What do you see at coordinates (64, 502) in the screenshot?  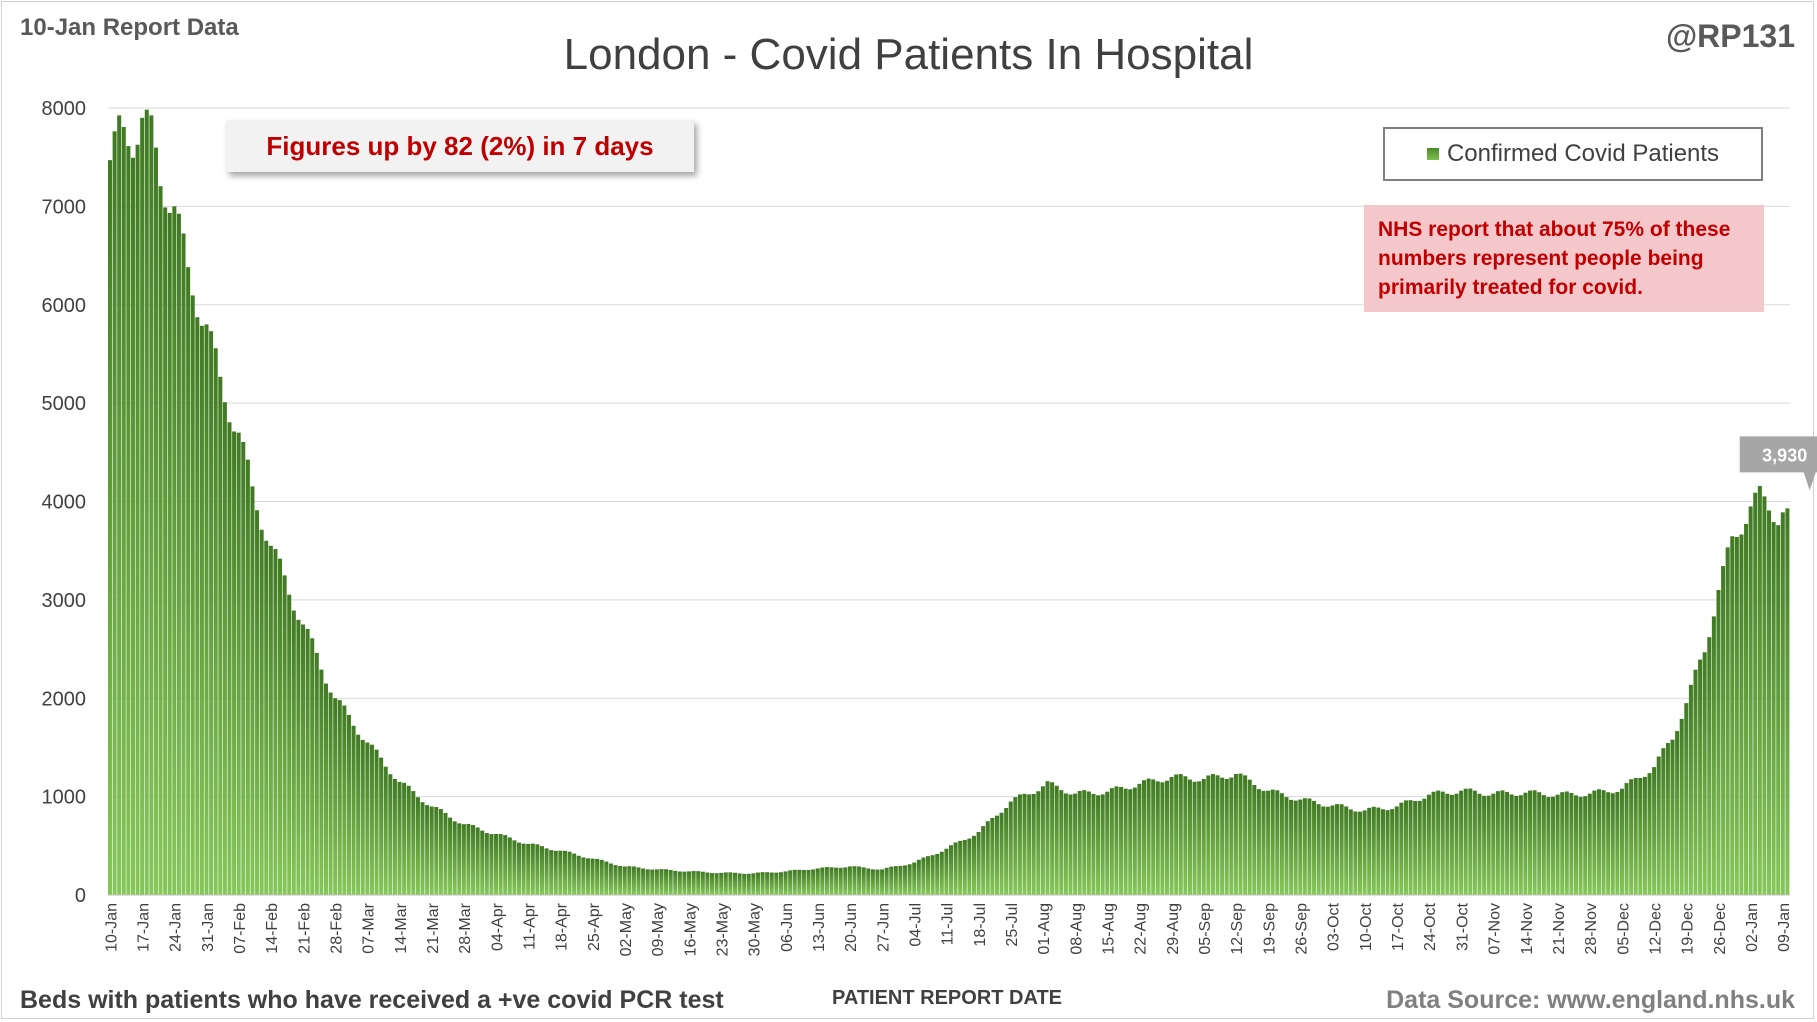 I see `y-axis: 0 1000 2000 3000 4000 5000 6000 7000 8000` at bounding box center [64, 502].